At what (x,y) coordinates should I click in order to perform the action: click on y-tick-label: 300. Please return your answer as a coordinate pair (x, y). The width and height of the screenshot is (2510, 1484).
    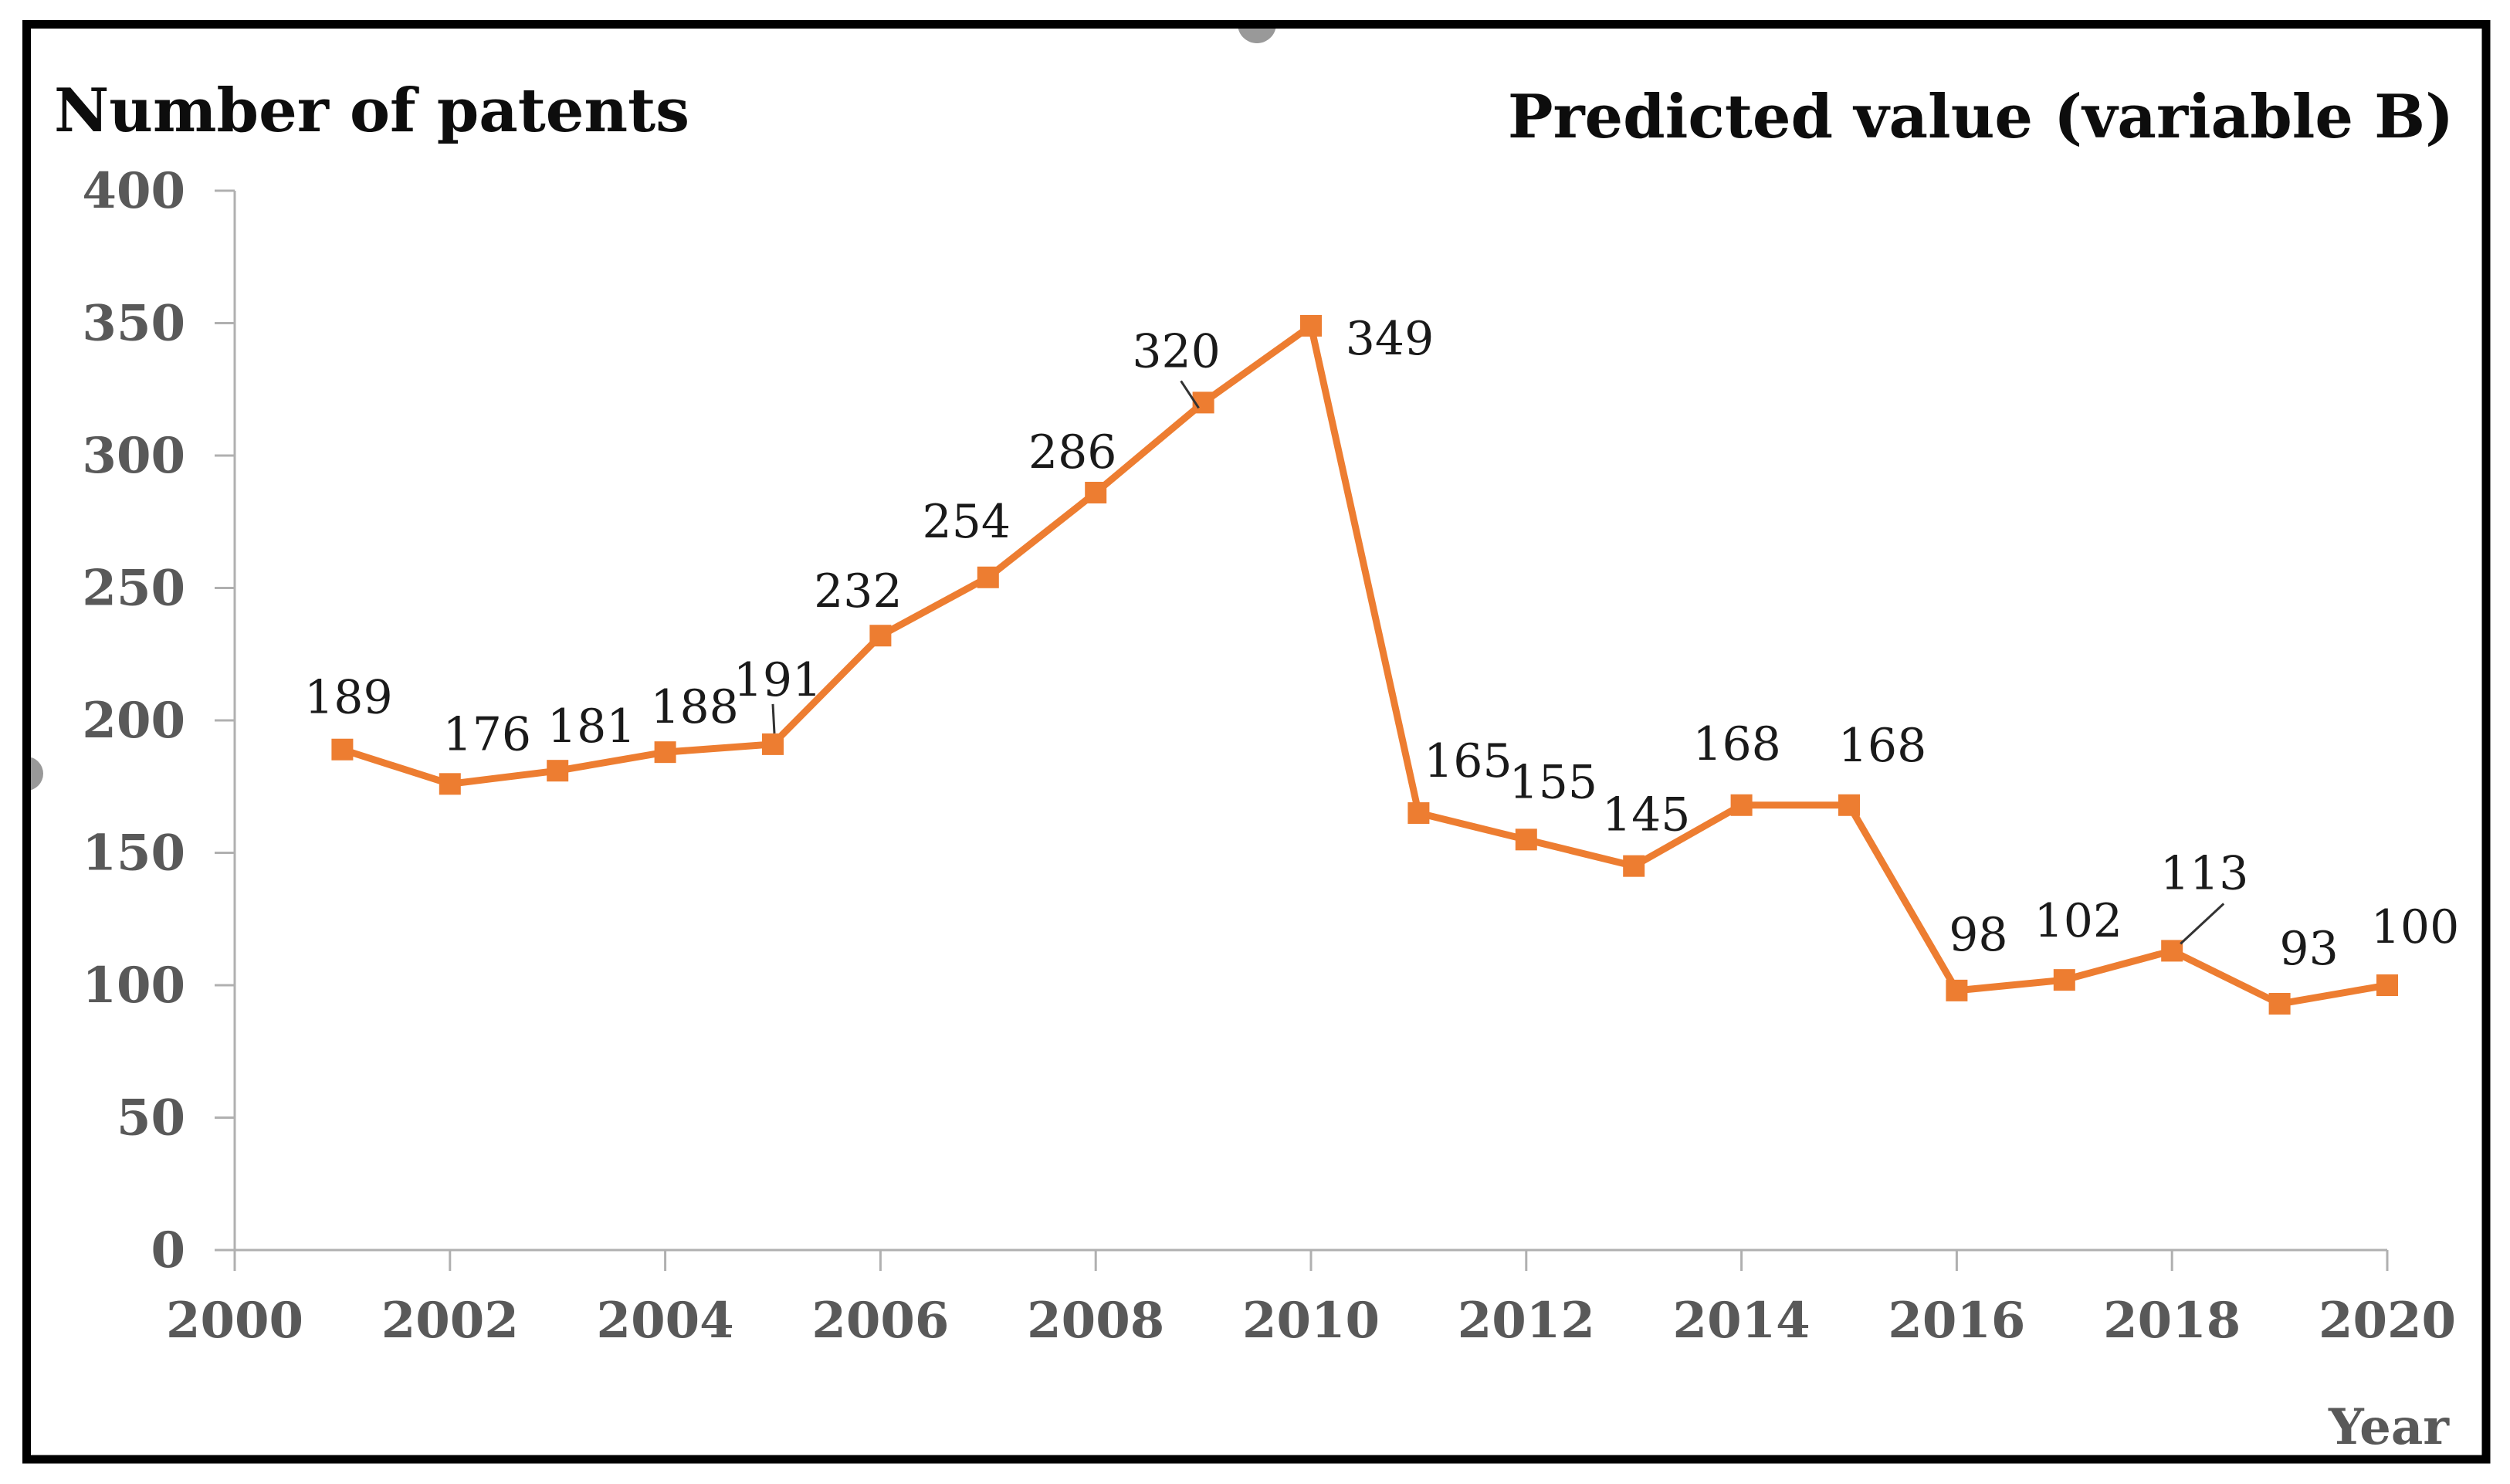
    Looking at the image, I should click on (133, 456).